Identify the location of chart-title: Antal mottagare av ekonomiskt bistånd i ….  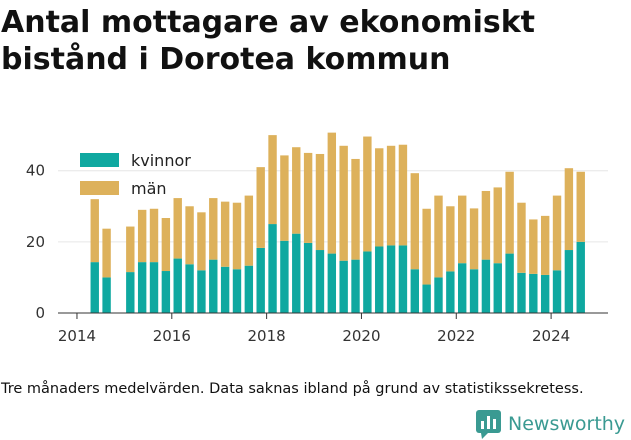
(268, 41).